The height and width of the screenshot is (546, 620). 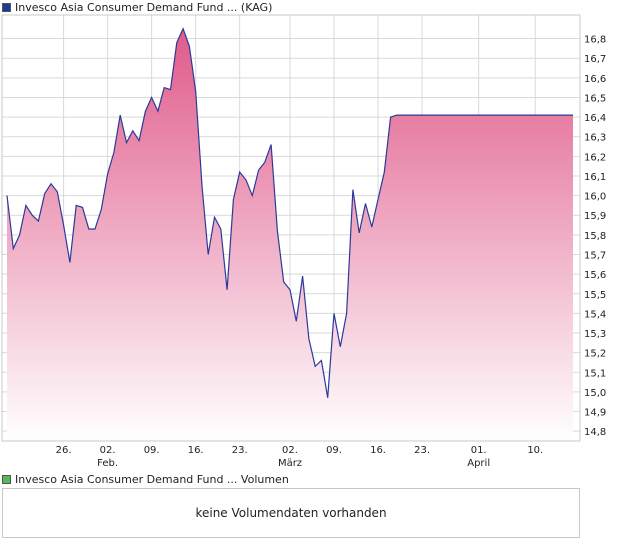 I want to click on y-tick-label: 16,1, so click(x=595, y=177).